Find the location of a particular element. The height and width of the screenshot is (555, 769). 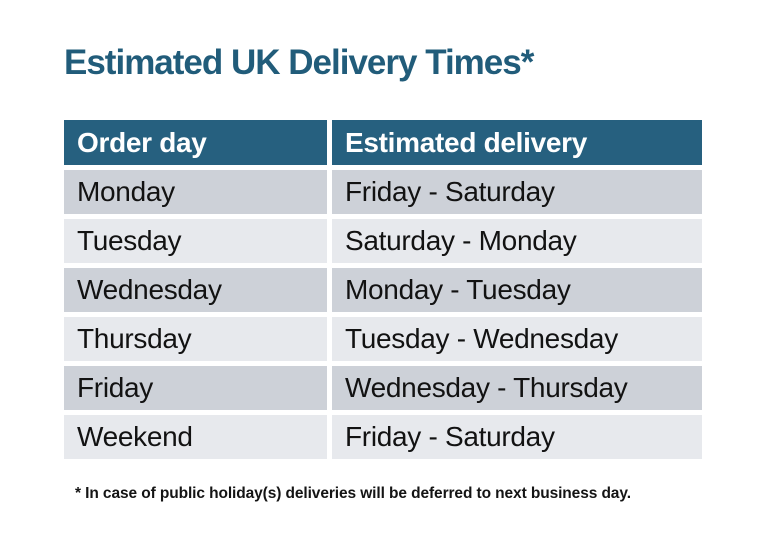

cell-estimated-delivery: Saturday - Monday is located at coordinates (517, 241).